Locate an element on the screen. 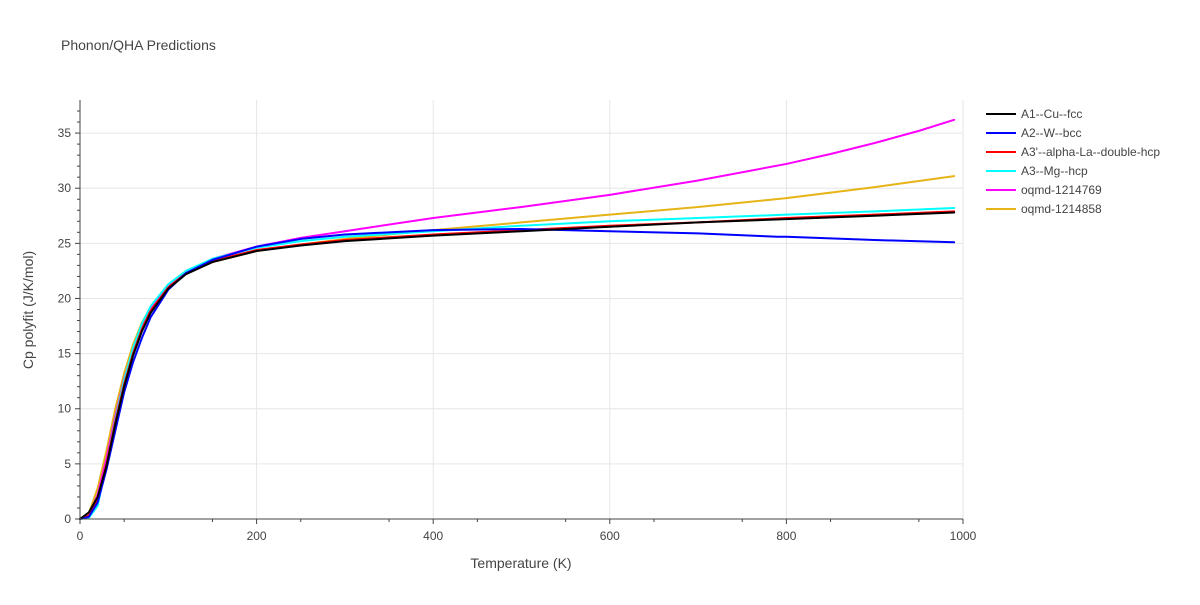 Image resolution: width=1200 pixels, height=605 pixels. legend-label: oqmd-1214858 is located at coordinates (1061, 209).